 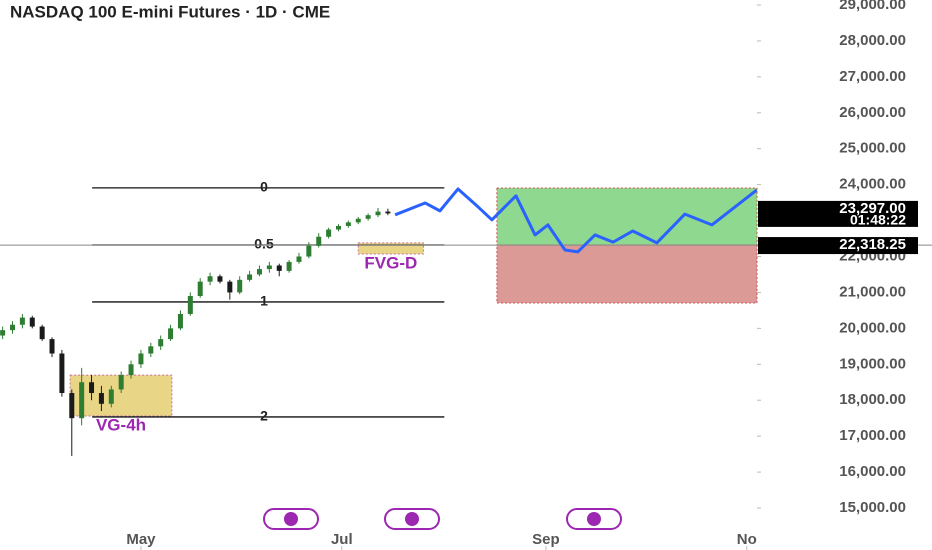 I want to click on projection-line, so click(x=576, y=220).